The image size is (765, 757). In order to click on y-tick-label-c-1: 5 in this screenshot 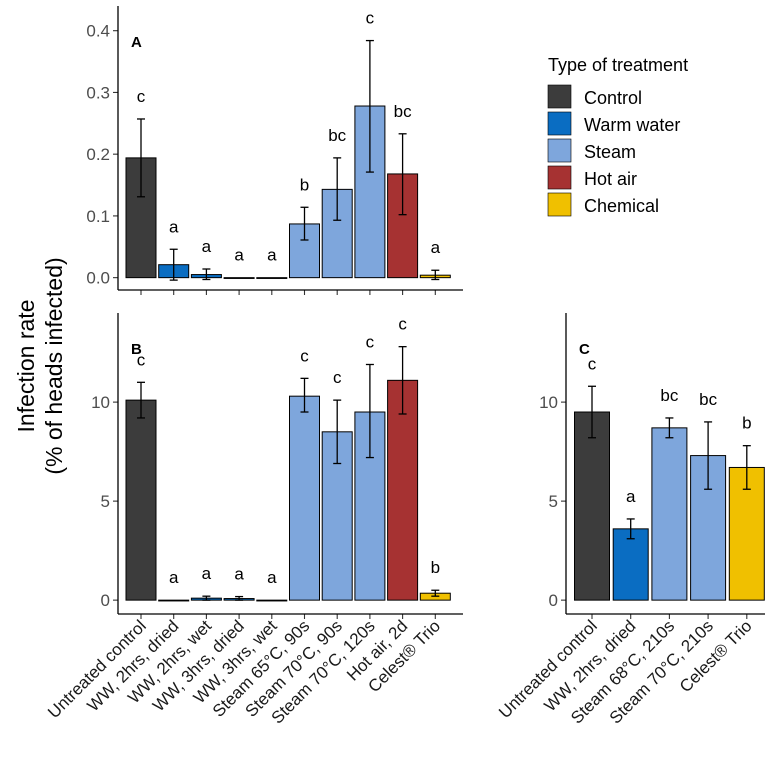, I will do `click(553, 501)`.